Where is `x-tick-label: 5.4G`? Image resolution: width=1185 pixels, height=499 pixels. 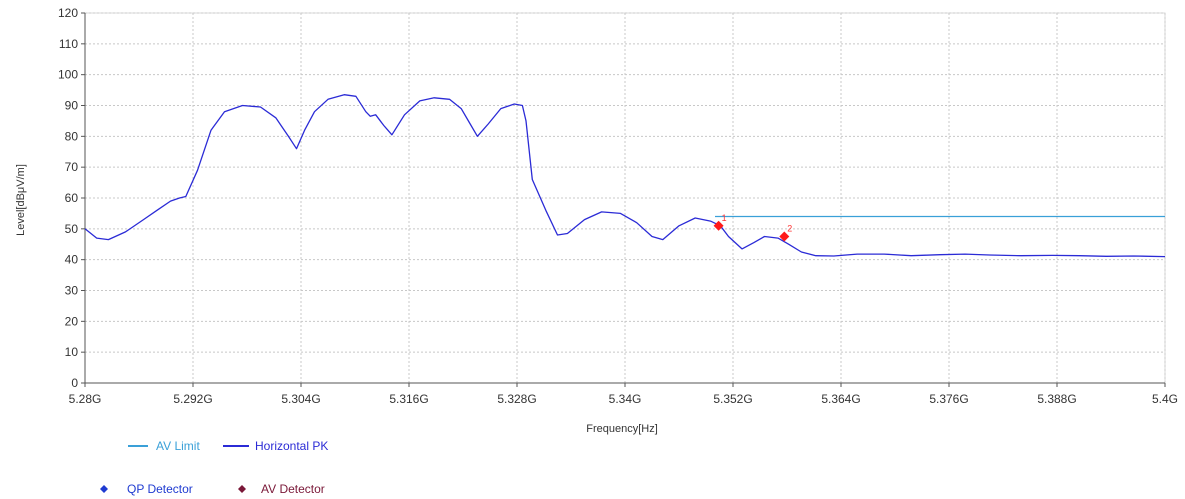 x-tick-label: 5.4G is located at coordinates (1165, 399).